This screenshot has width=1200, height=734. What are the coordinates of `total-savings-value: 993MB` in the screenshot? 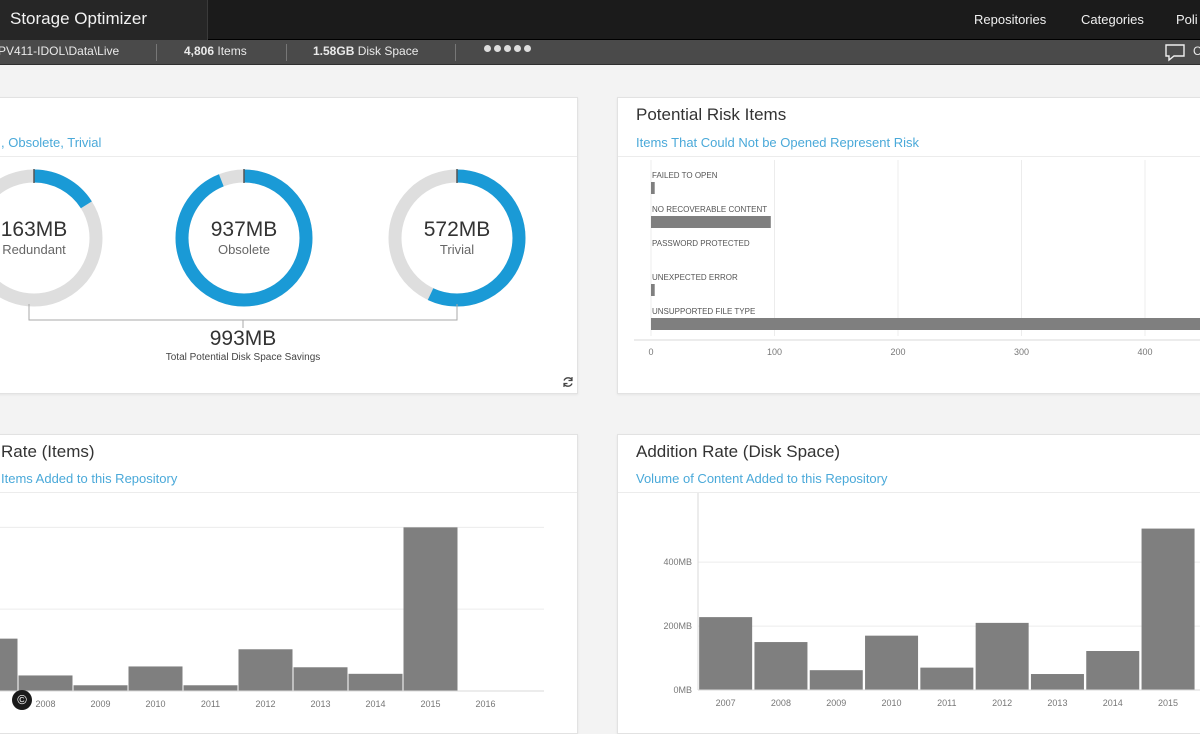 It's located at (243, 338).